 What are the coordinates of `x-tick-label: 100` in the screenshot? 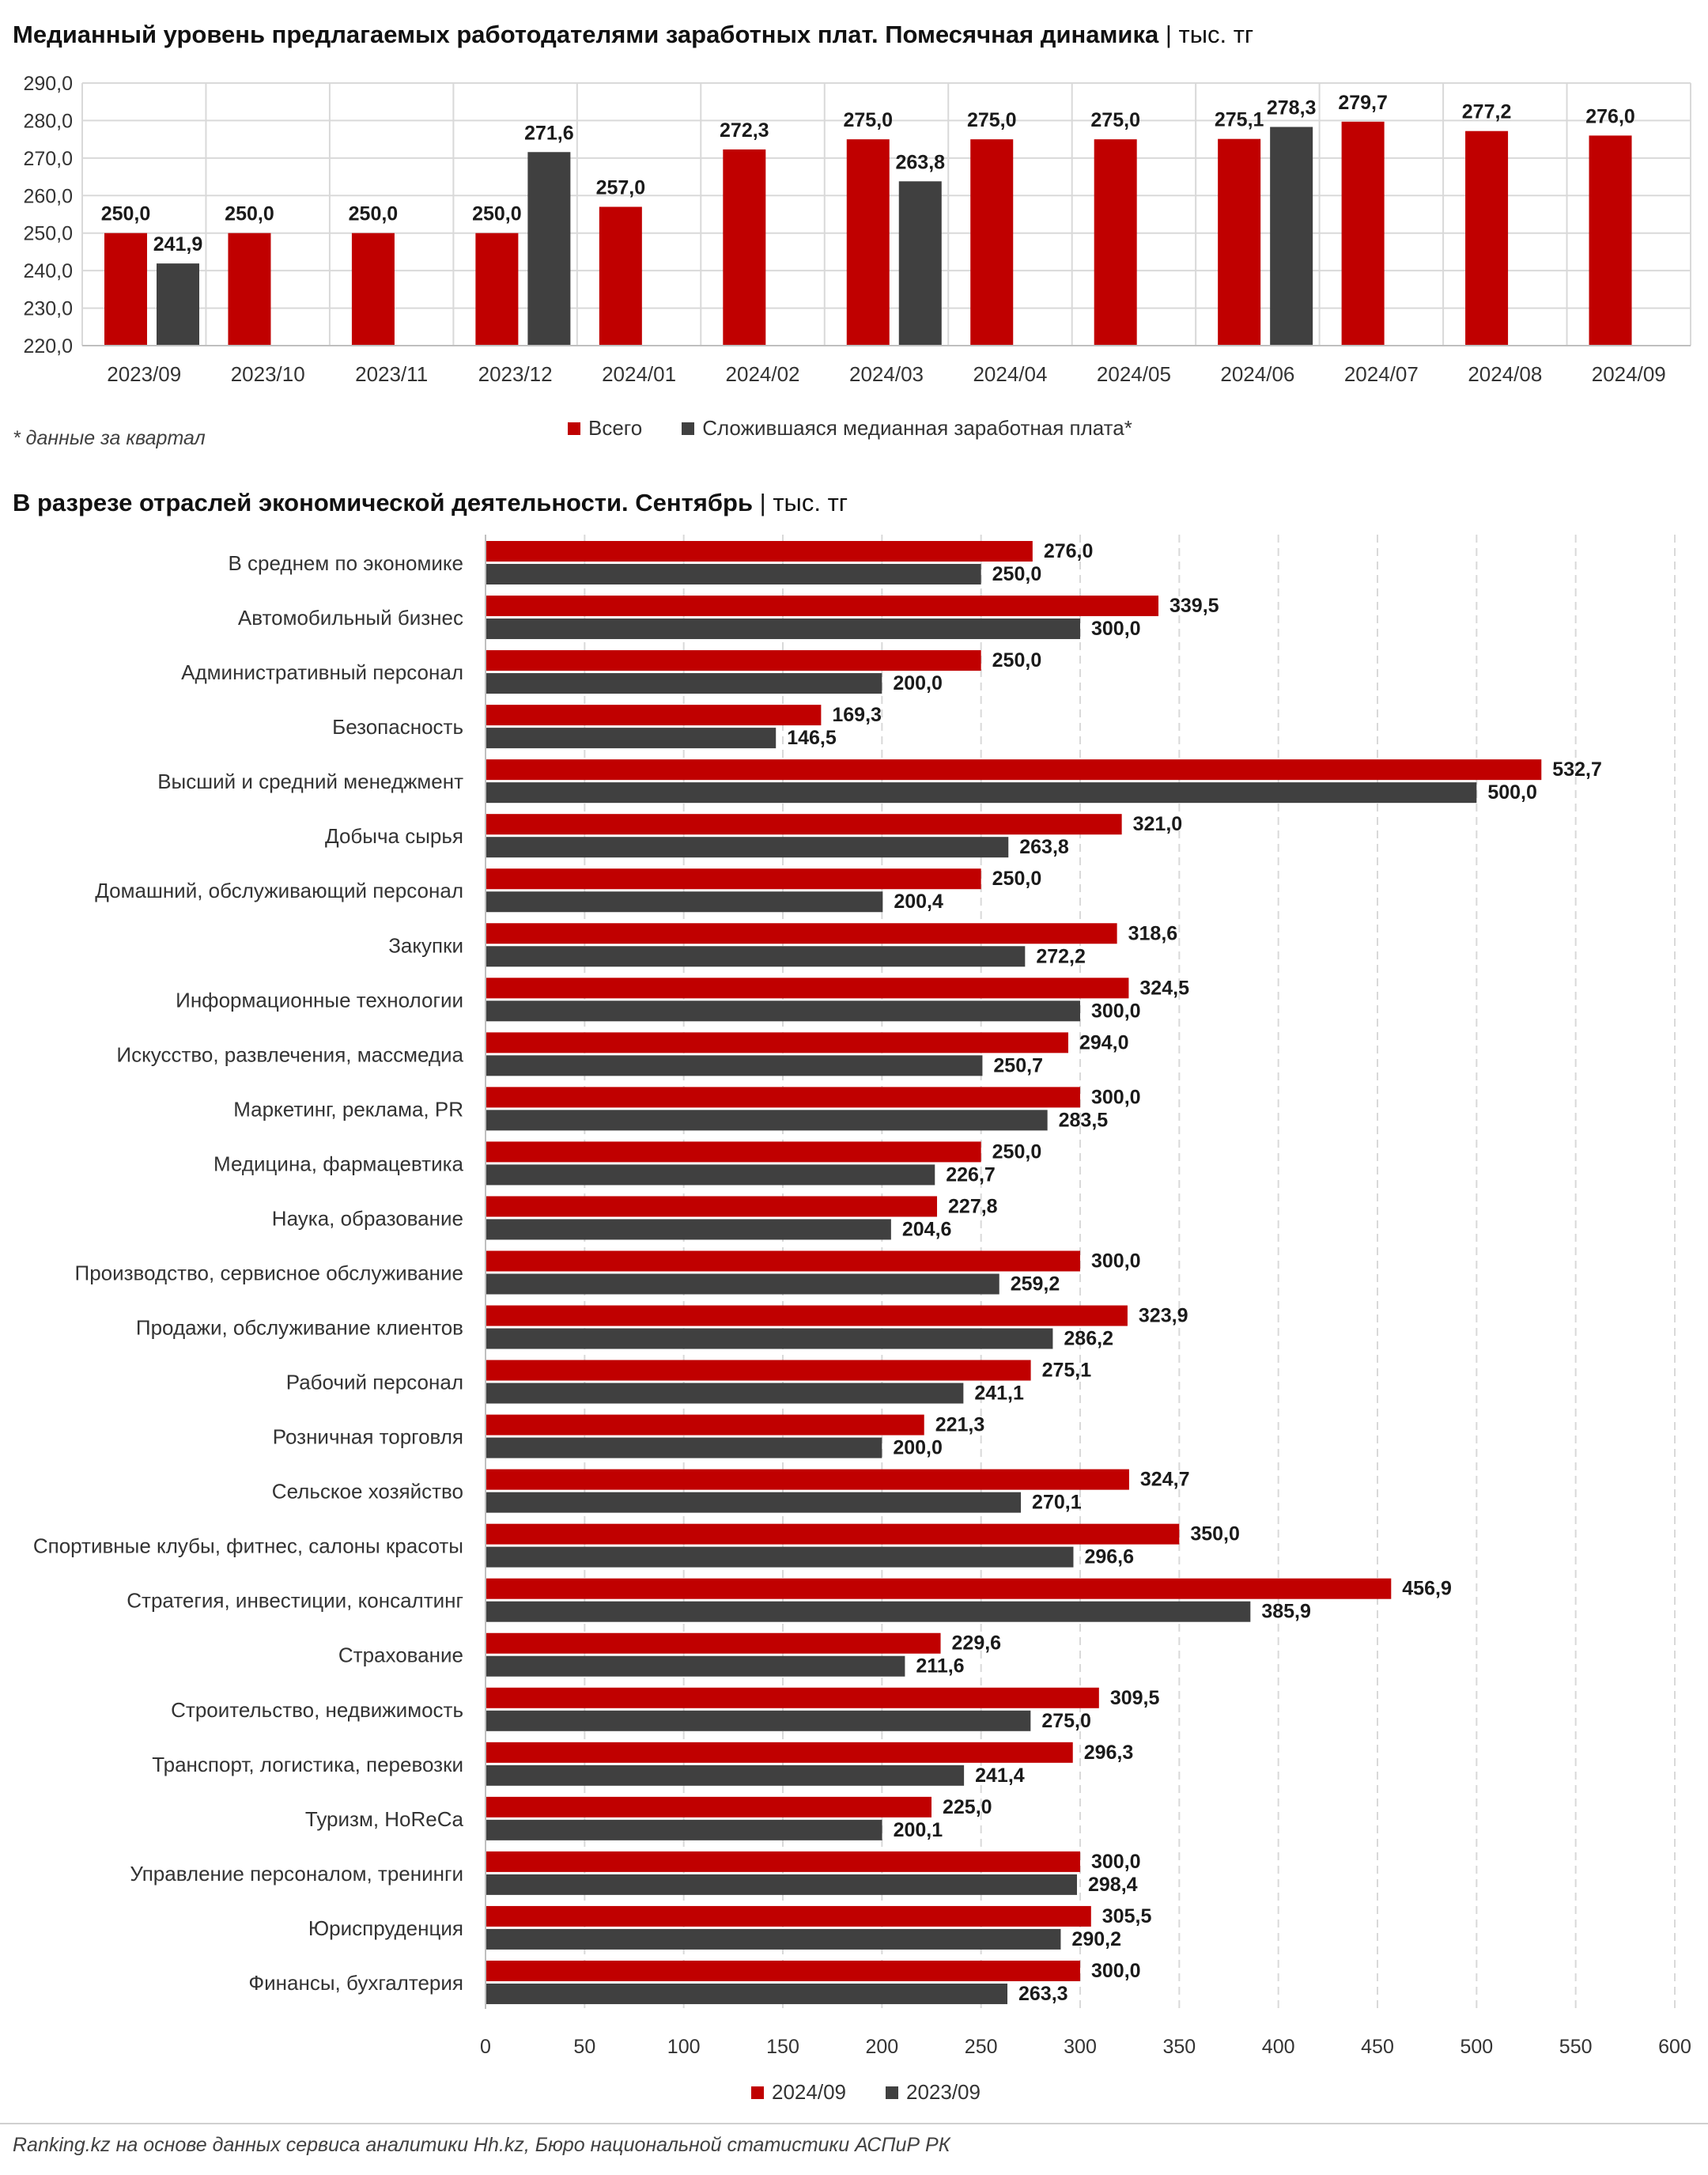 It's located at (684, 2047).